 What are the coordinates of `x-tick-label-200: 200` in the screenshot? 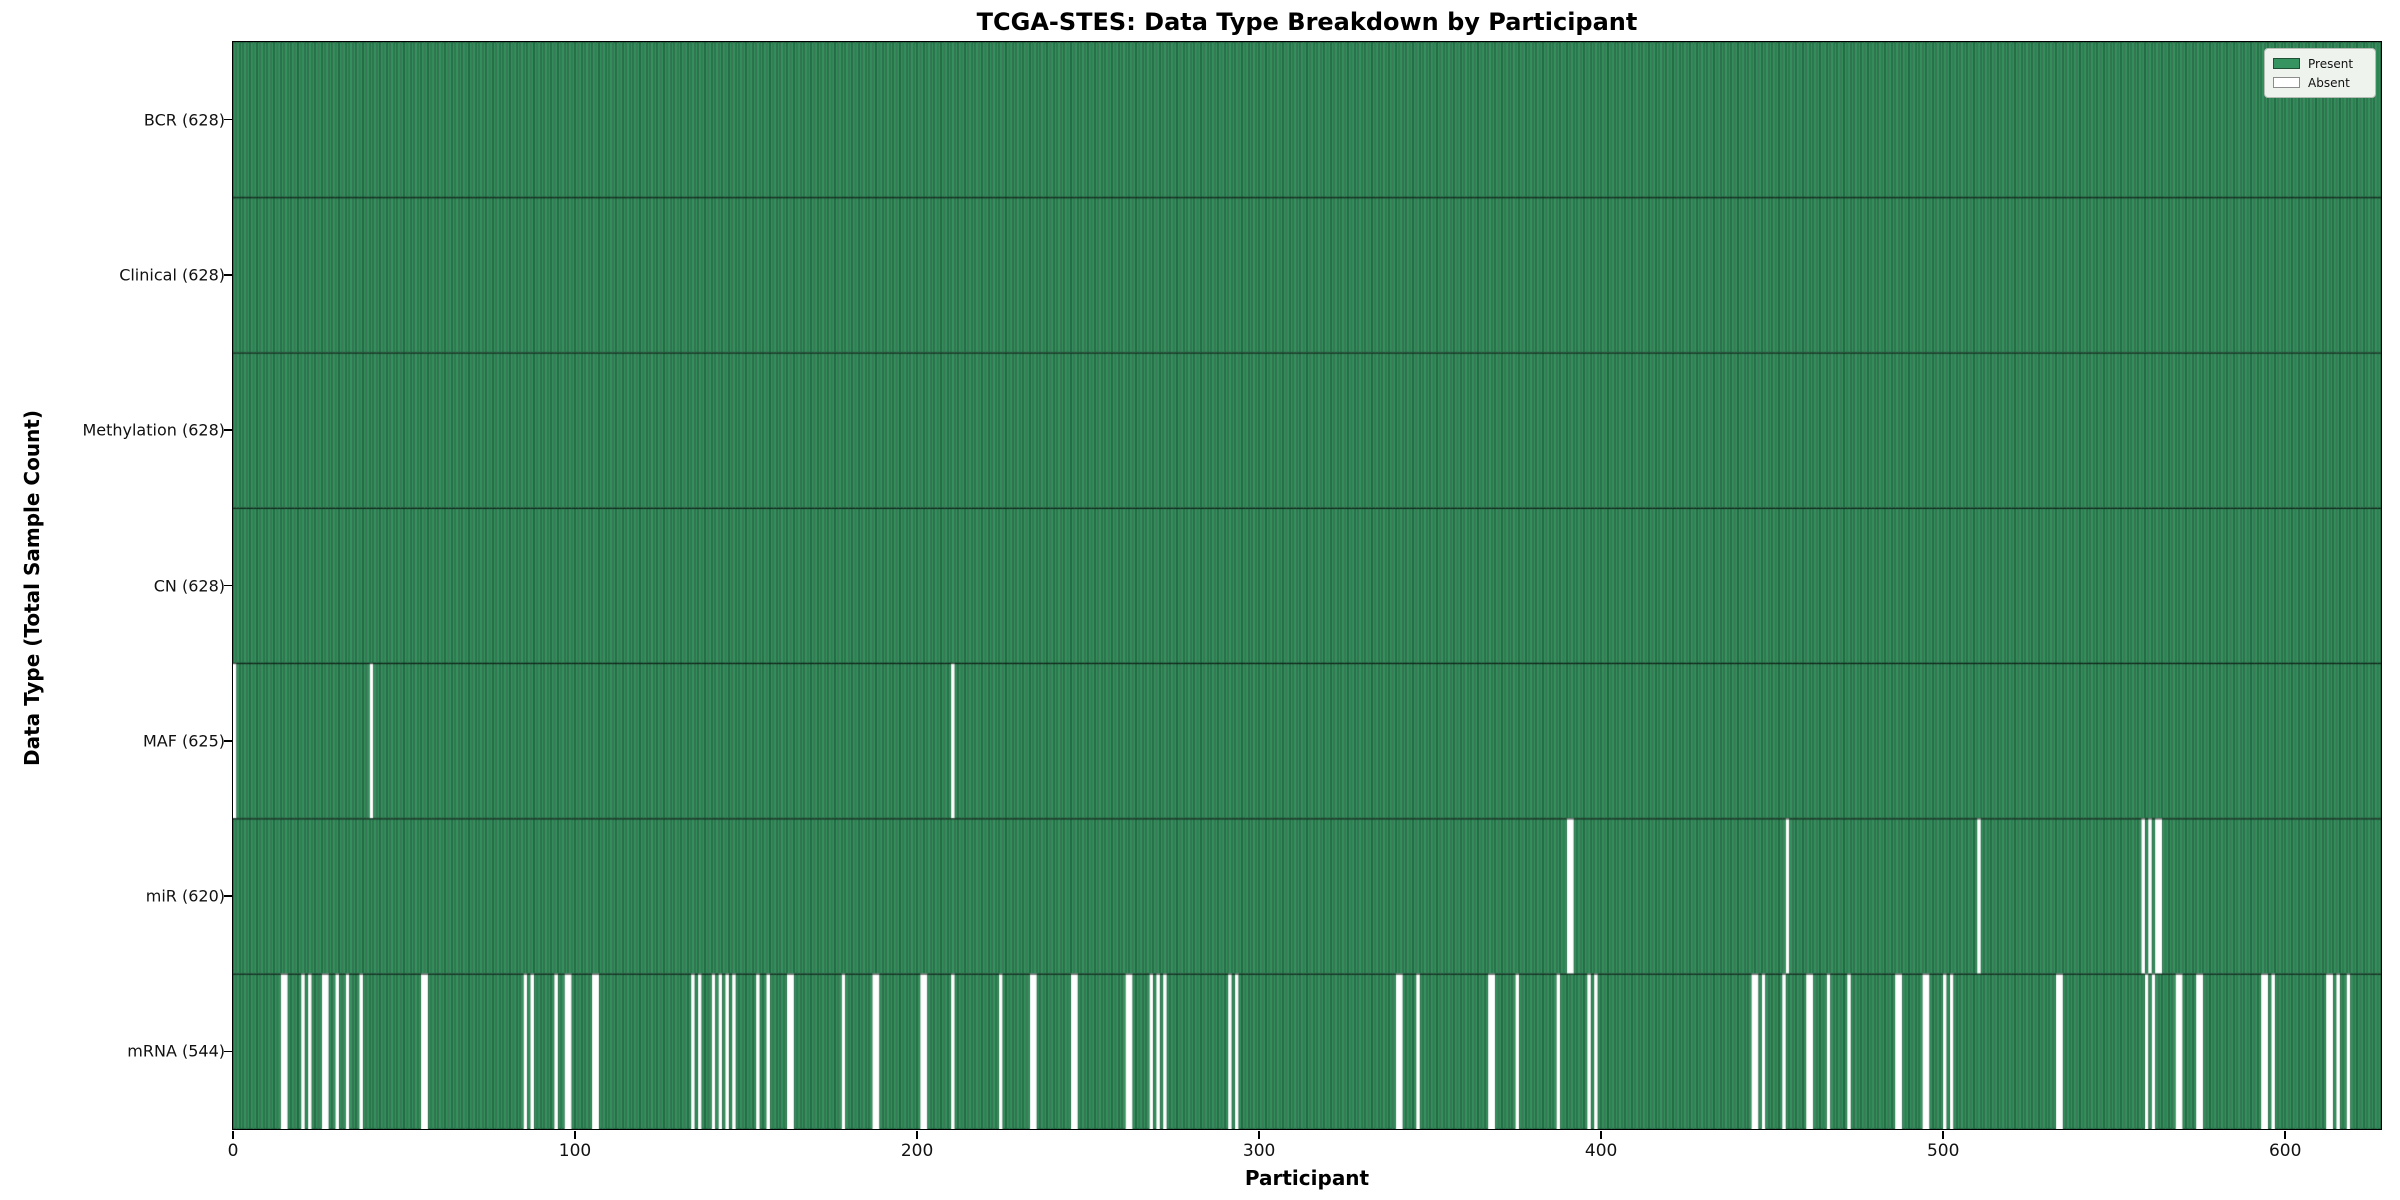 It's located at (917, 1151).